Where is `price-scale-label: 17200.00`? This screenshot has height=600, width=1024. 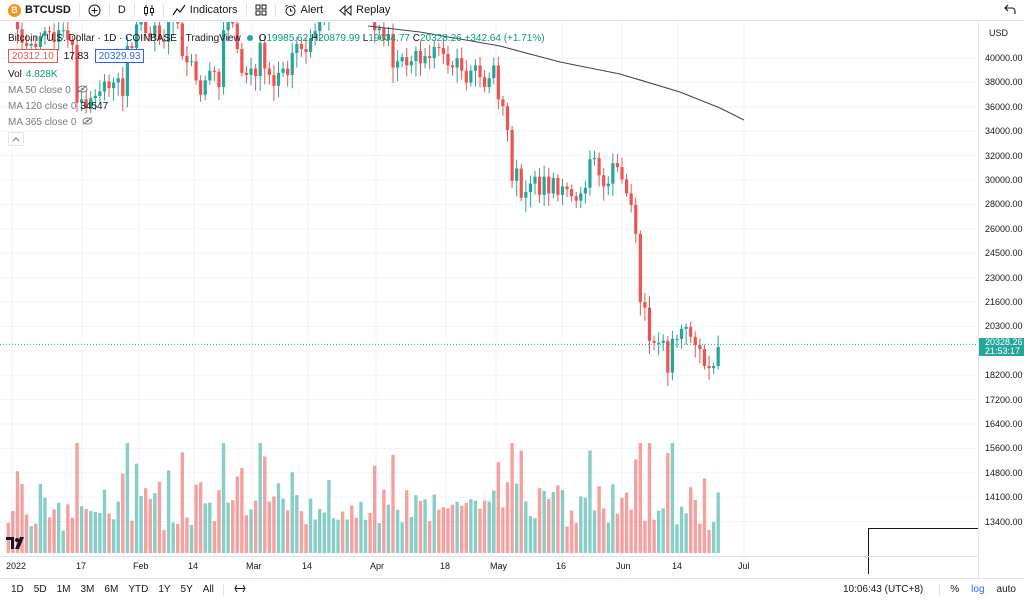 price-scale-label: 17200.00 is located at coordinates (1004, 399).